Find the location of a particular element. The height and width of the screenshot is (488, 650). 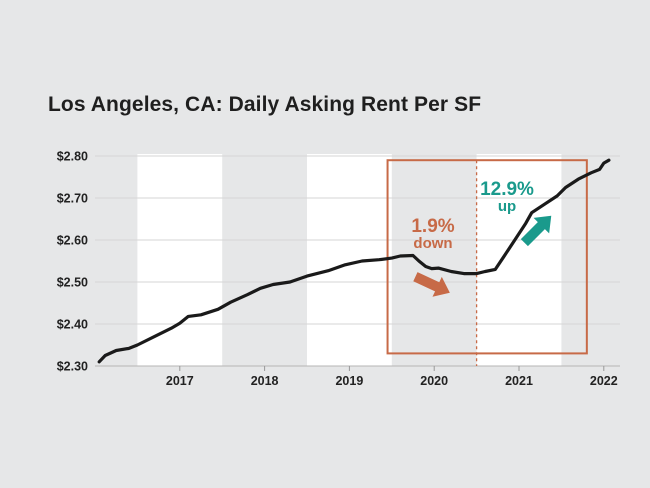

annotations: 1.9%down 12.9%up is located at coordinates (481, 238).